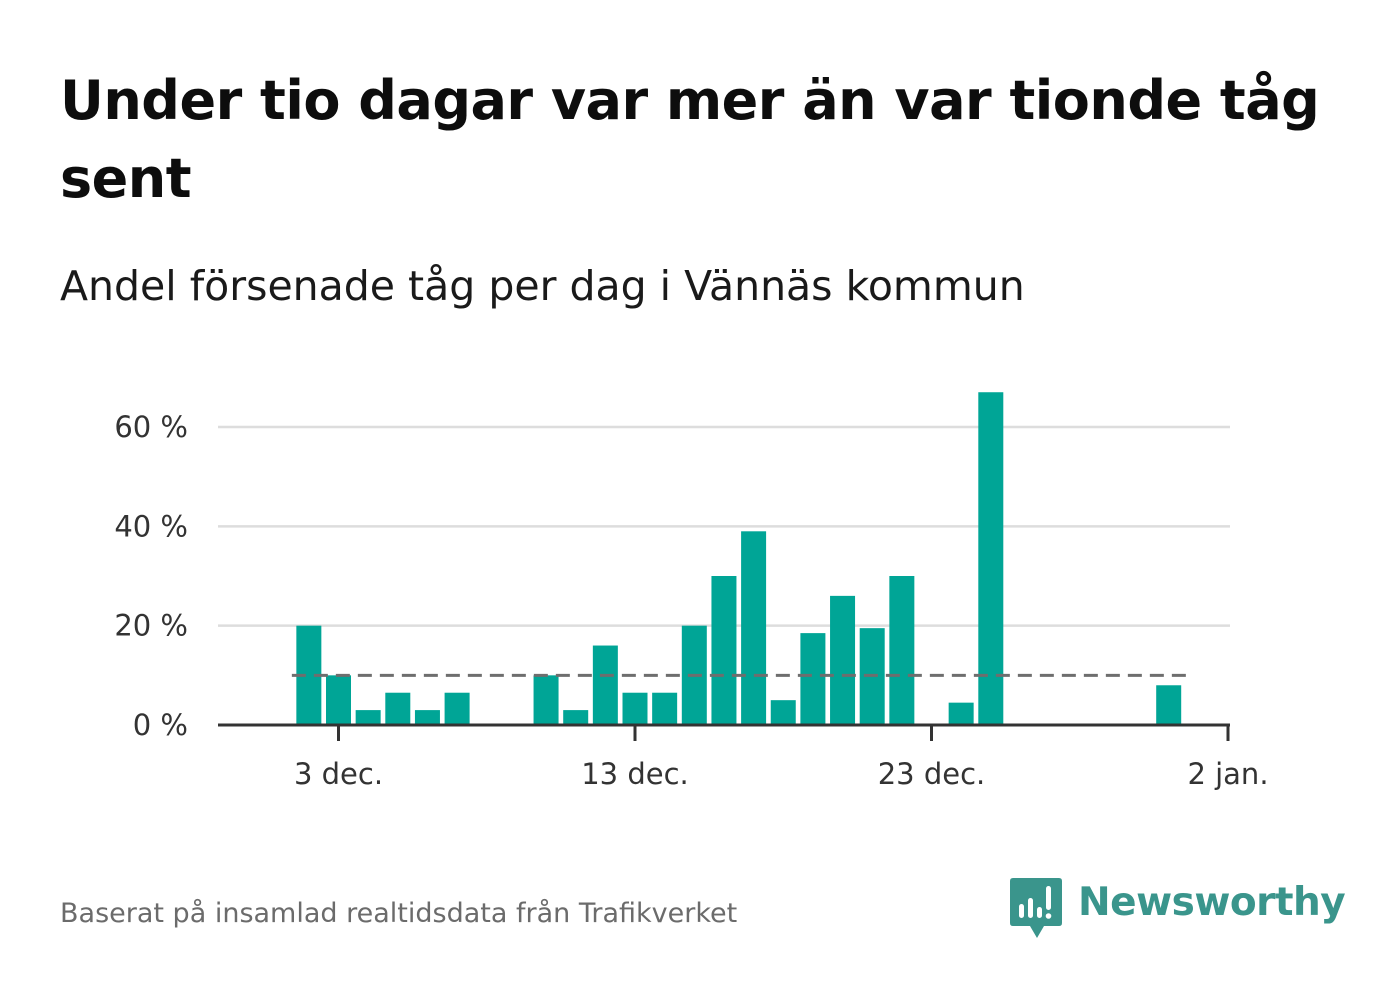 The height and width of the screenshot is (999, 1382). Describe the element at coordinates (932, 774) in the screenshot. I see `x-tick-label: 23 dec.` at that location.